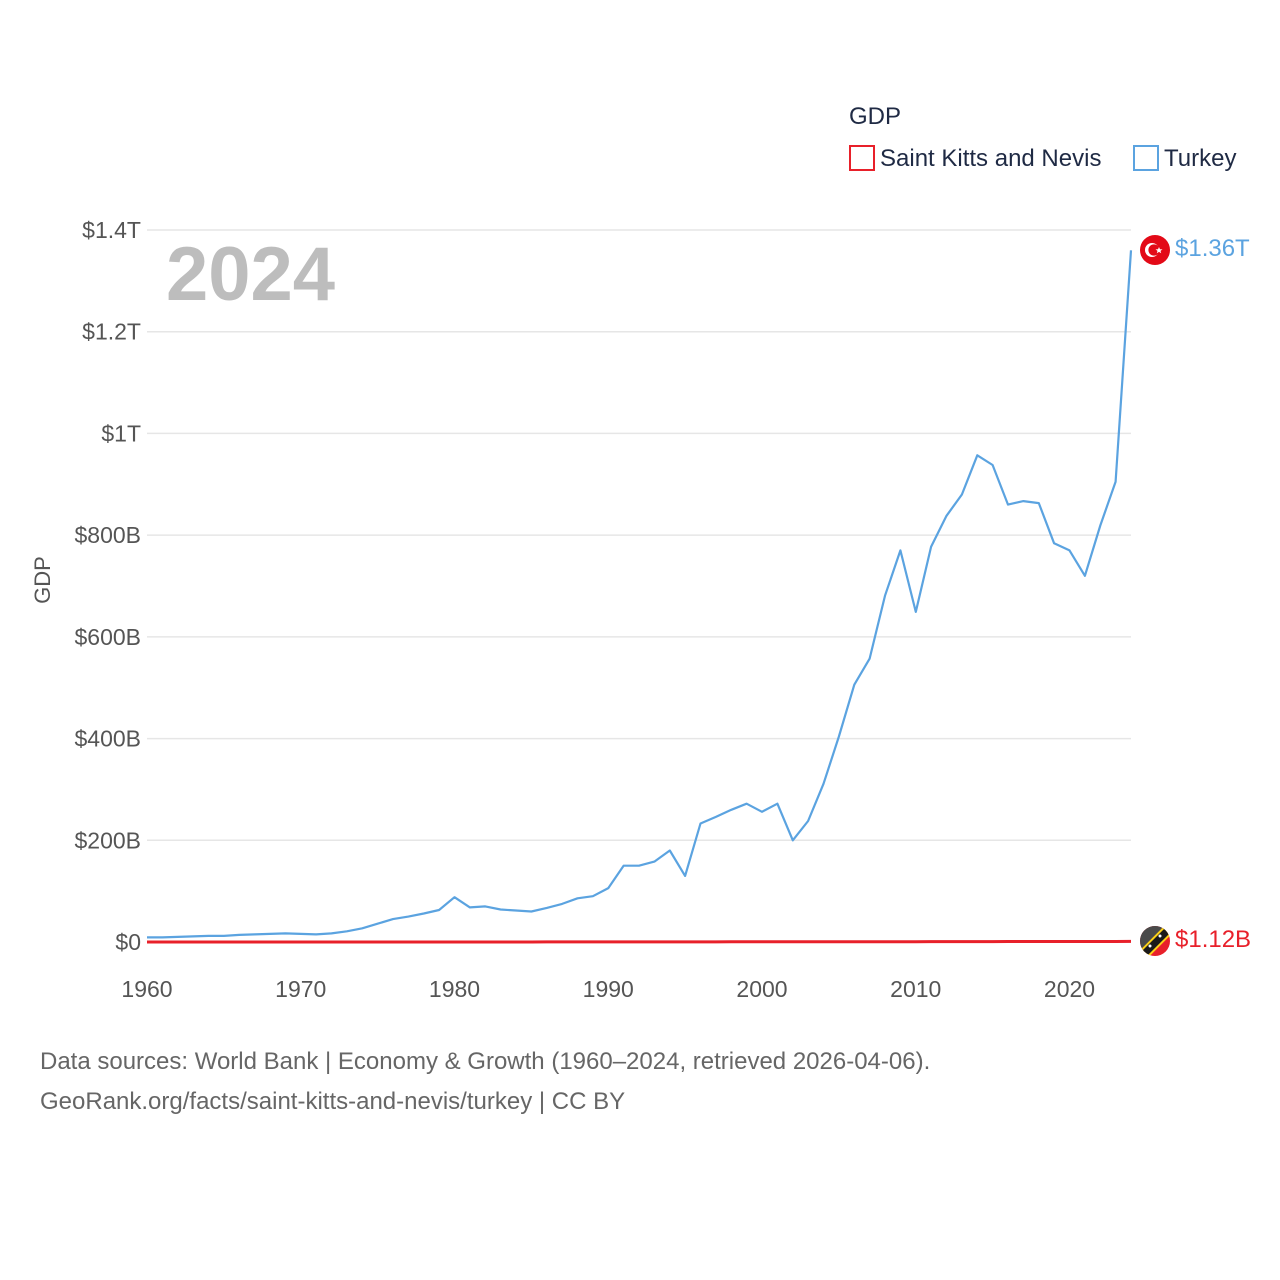 This screenshot has height=1280, width=1280. I want to click on legend-title: GDP, so click(875, 116).